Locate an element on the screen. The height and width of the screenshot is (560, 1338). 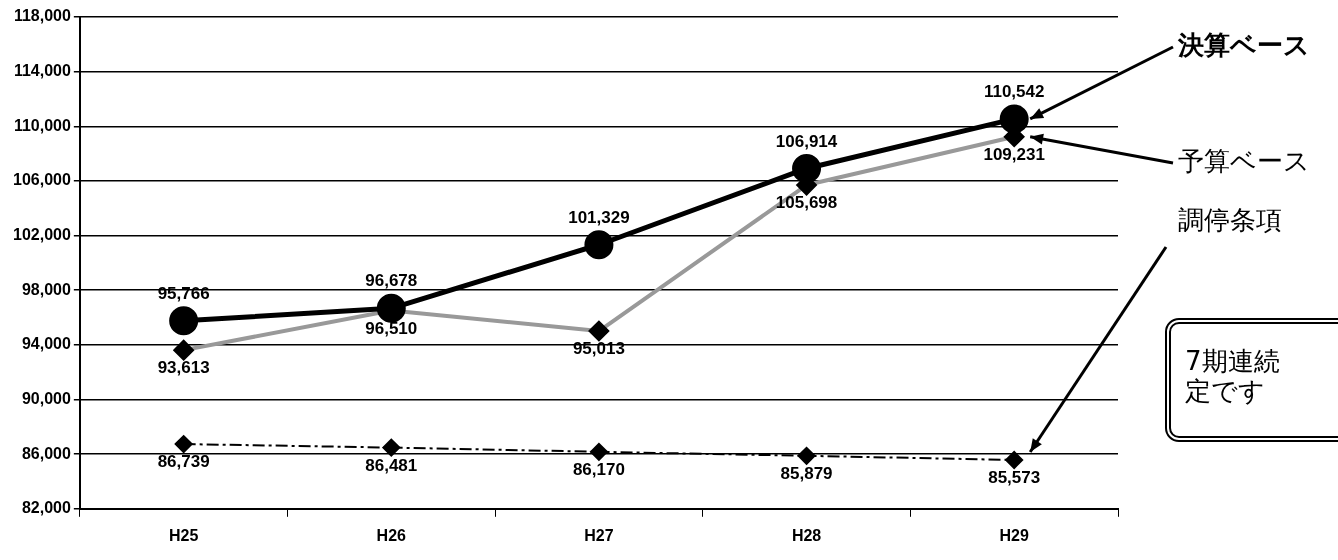
data-label: 85,573 is located at coordinates (1014, 478).